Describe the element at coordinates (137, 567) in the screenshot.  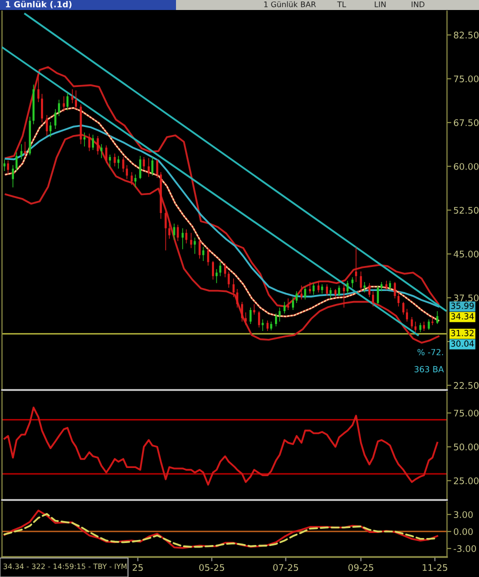
I see `x-tick-label: 25` at that location.